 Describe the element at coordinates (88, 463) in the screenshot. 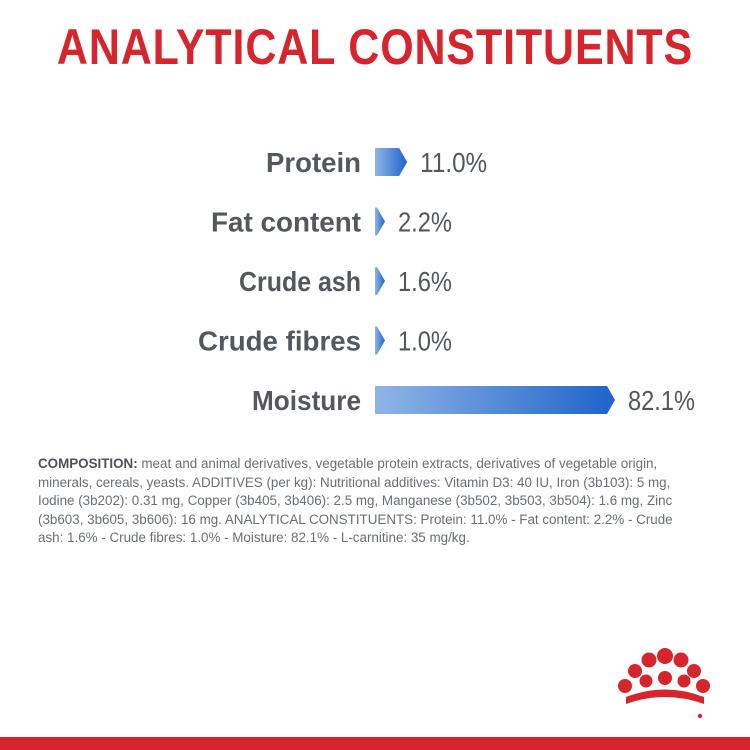

I see `composition-label: COMPOSITION:` at that location.